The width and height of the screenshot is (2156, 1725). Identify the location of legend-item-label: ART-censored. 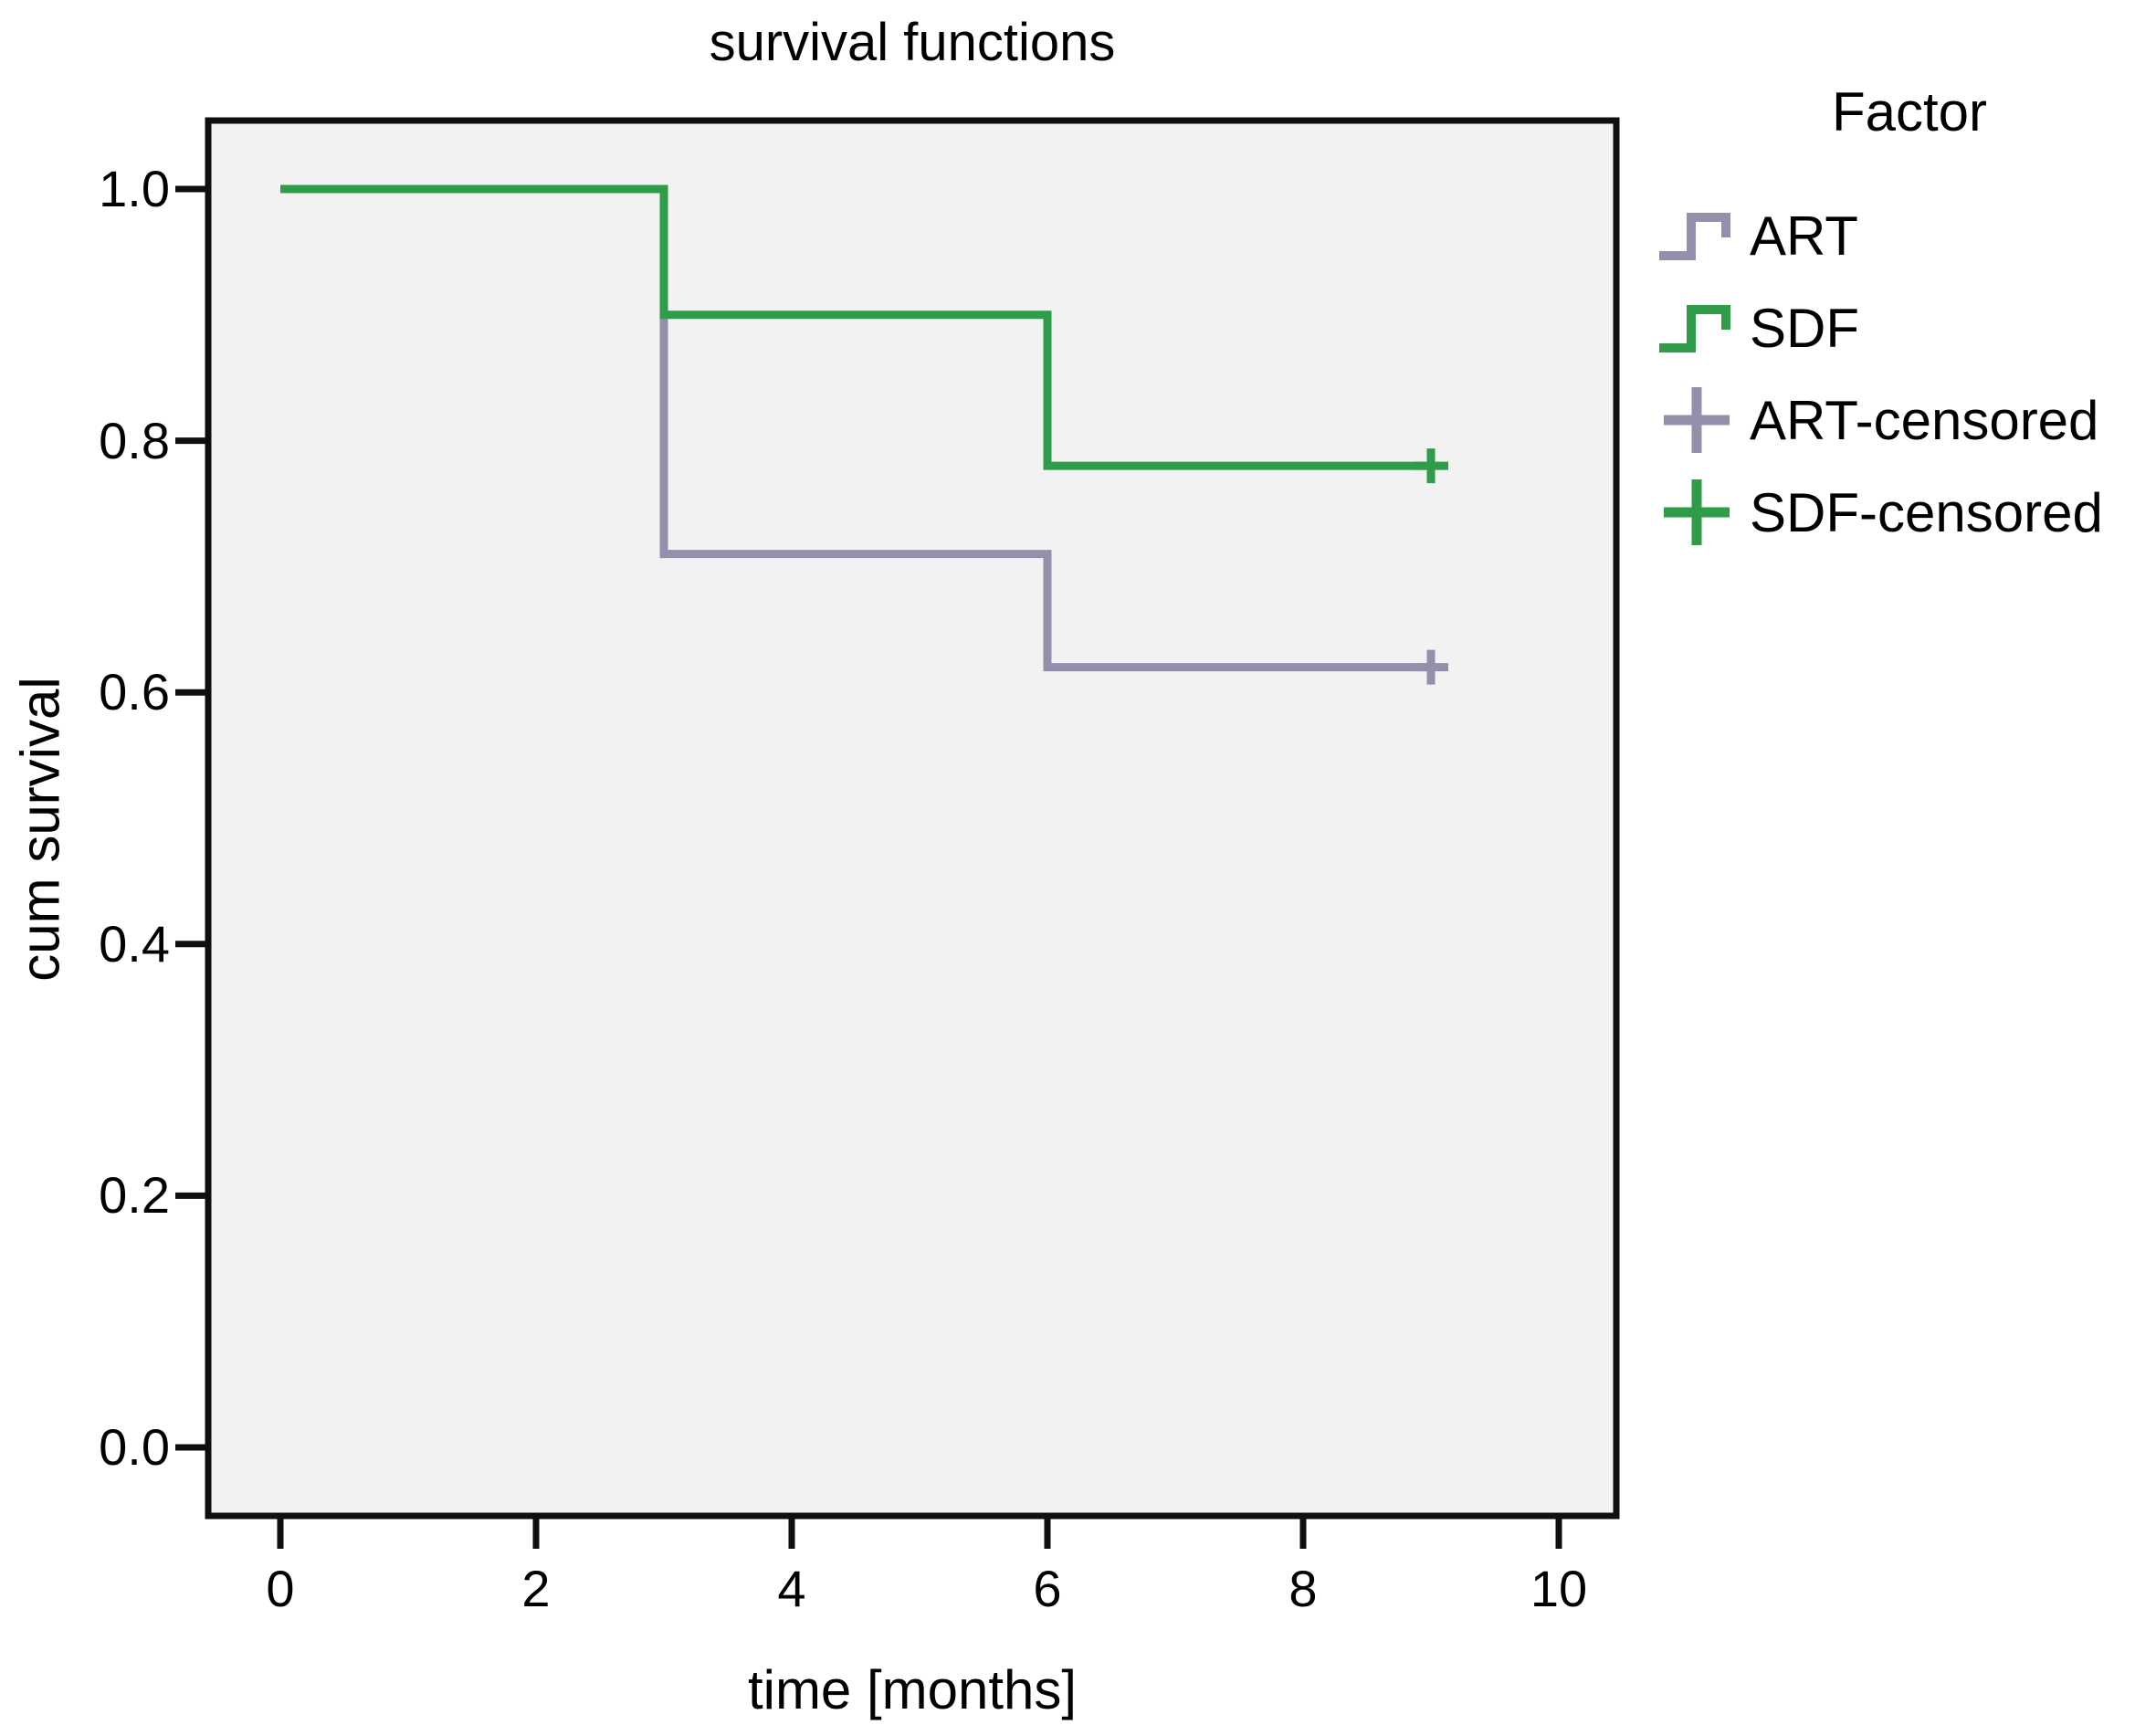
(1924, 420).